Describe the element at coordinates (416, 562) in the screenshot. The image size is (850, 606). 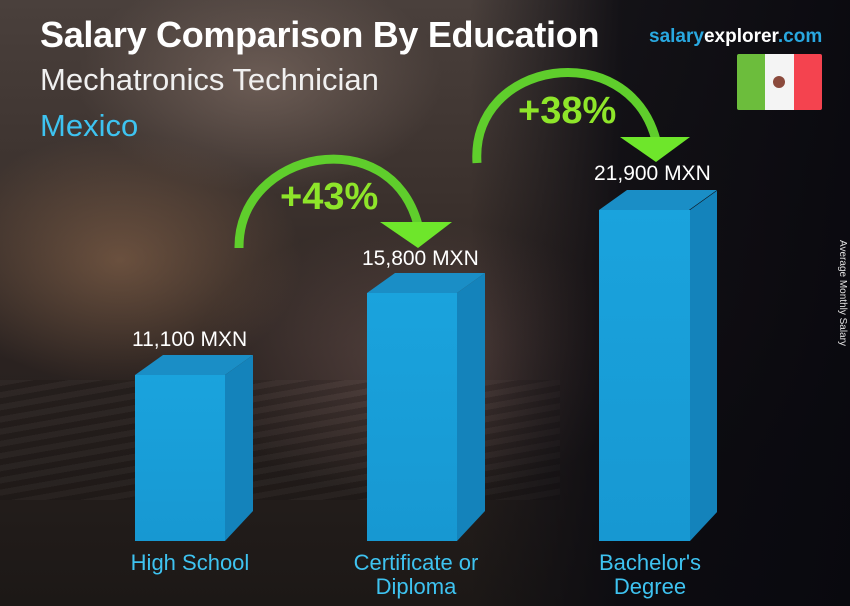
I see `category-line-1: Certificate or` at that location.